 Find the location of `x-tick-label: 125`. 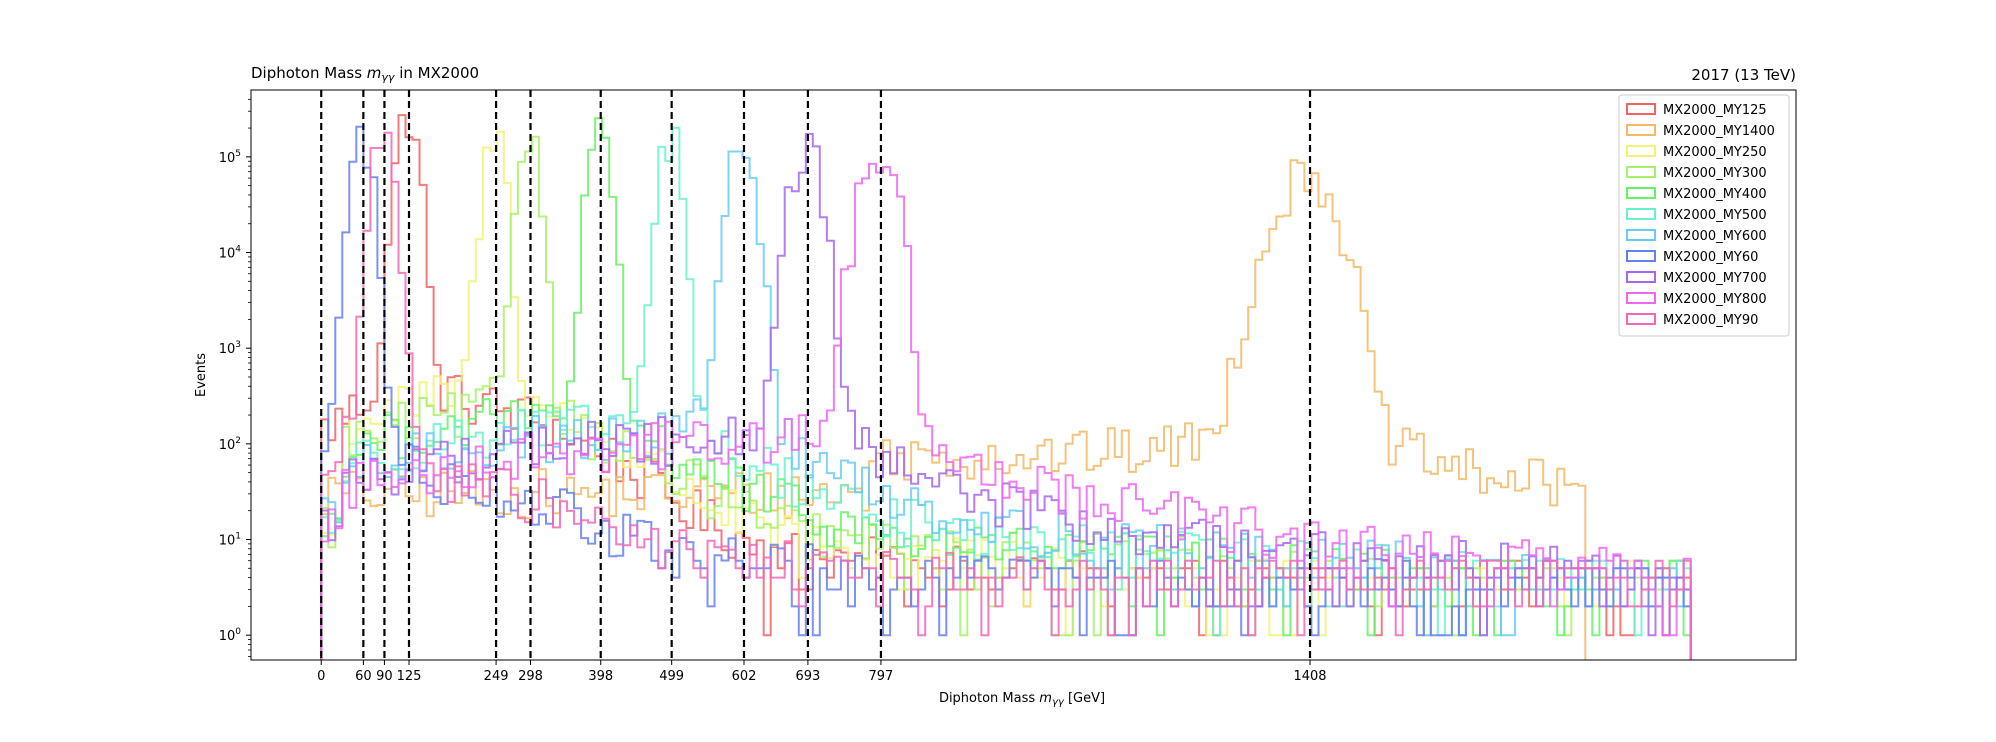

x-tick-label: 125 is located at coordinates (409, 676).